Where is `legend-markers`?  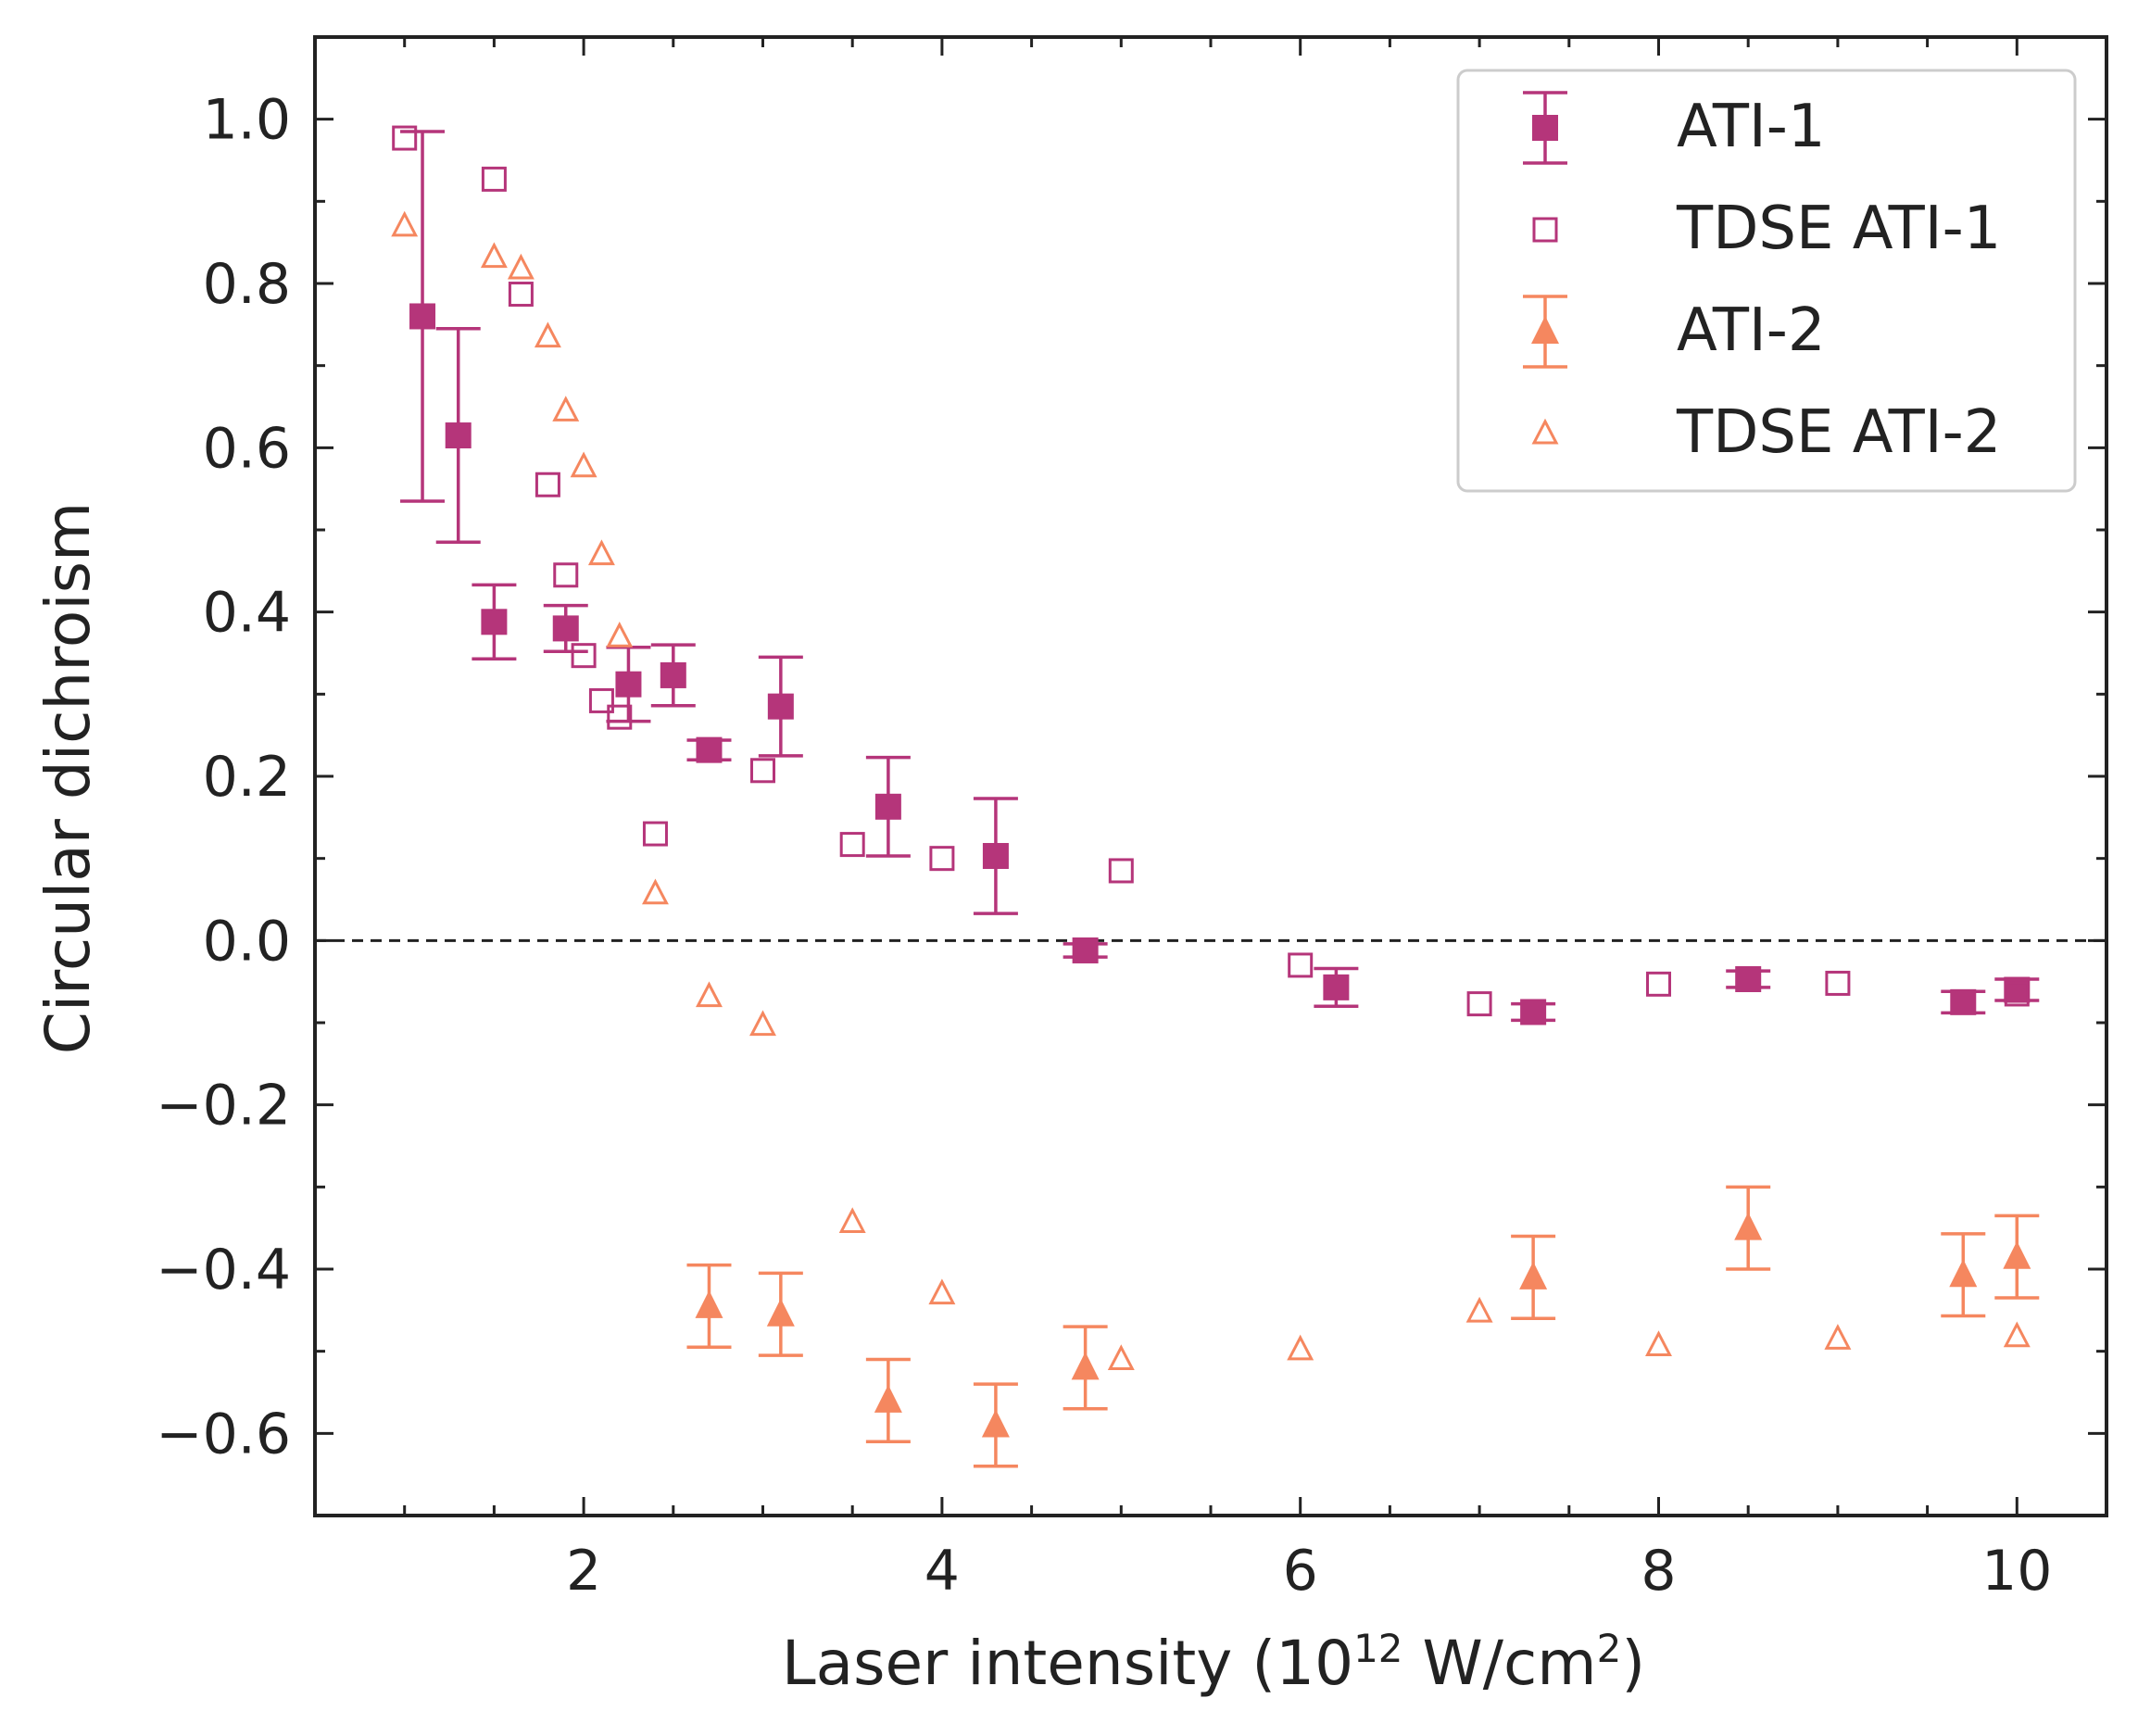 legend-markers is located at coordinates (1545, 268).